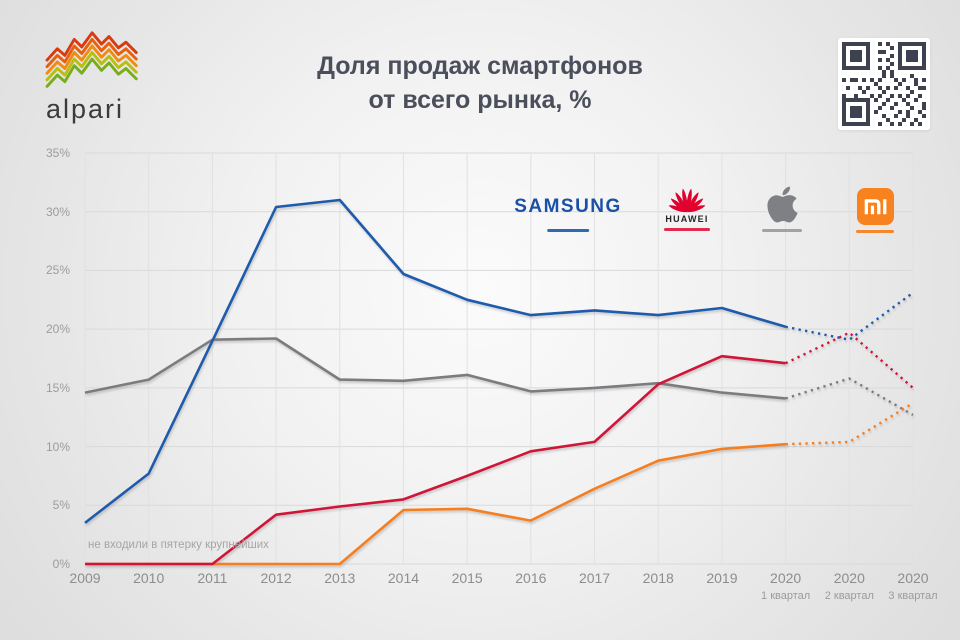  I want to click on xiaomi-logo-icon, so click(875, 206).